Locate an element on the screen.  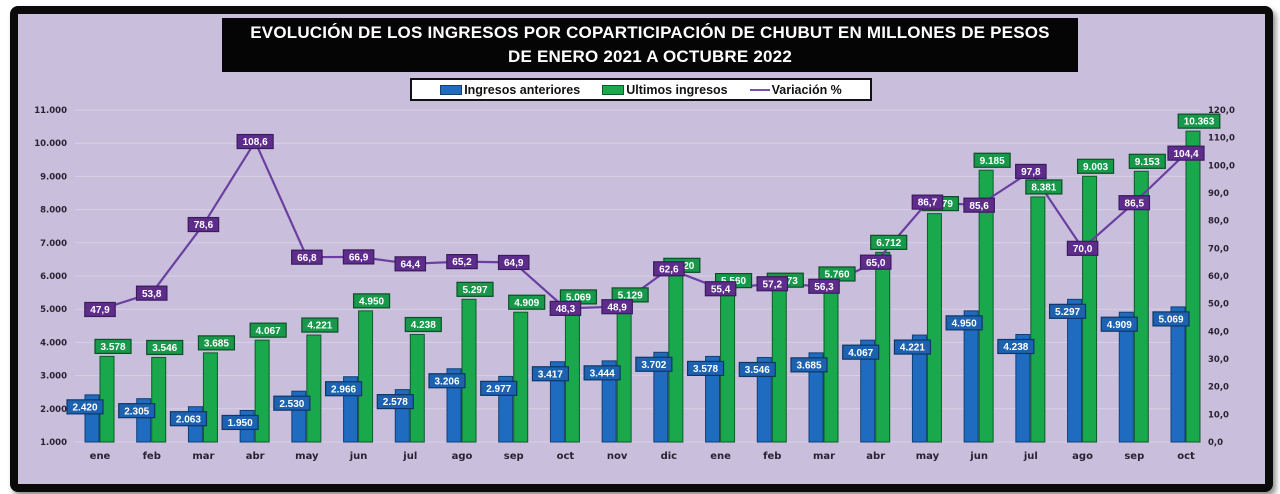
y-left-tick: 8.000 is located at coordinates (53, 211).